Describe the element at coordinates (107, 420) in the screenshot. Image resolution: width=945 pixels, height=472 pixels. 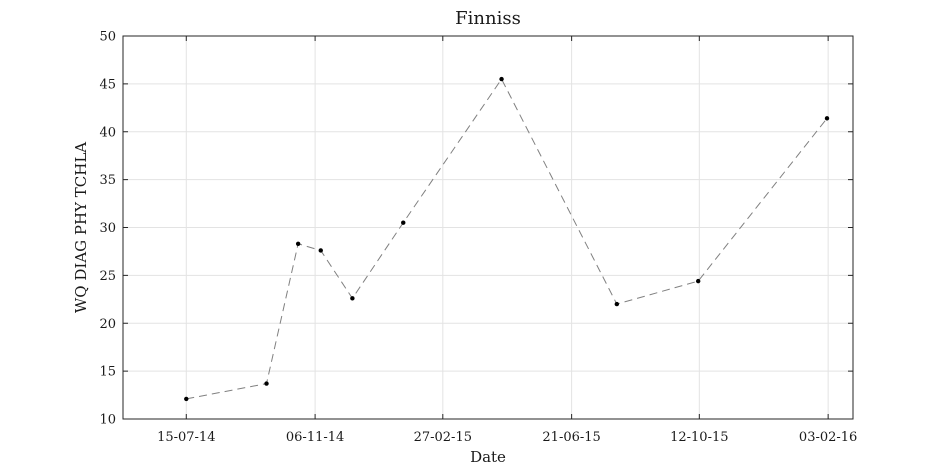
I see `y-tick-label: 10` at that location.